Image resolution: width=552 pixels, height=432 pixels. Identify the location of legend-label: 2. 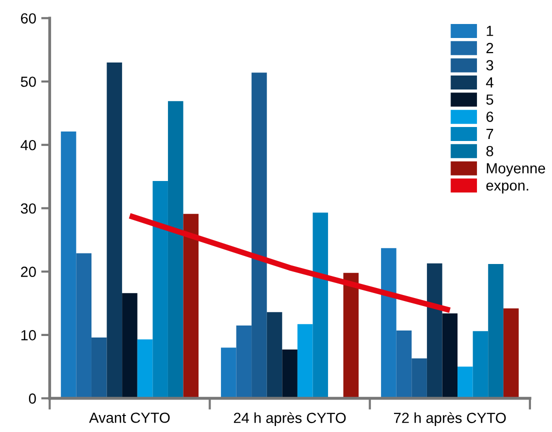
(490, 48).